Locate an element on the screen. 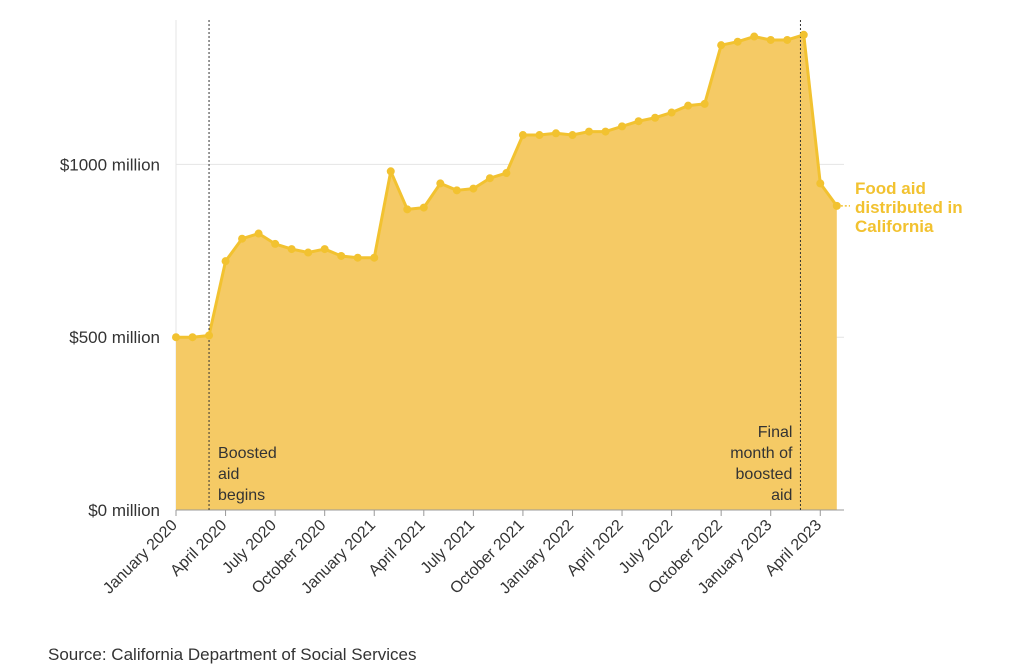 Image resolution: width=1024 pixels, height=668 pixels. annotation-text: begins is located at coordinates (241, 495).